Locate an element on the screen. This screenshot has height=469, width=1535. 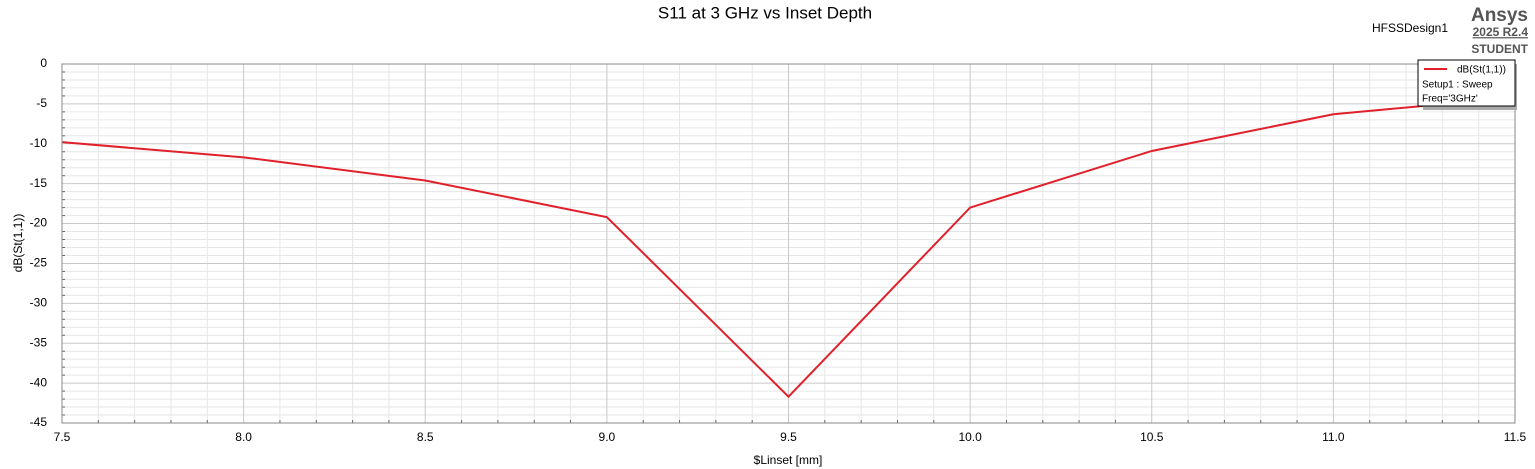
y-tick-label: -30 is located at coordinates (39, 303).